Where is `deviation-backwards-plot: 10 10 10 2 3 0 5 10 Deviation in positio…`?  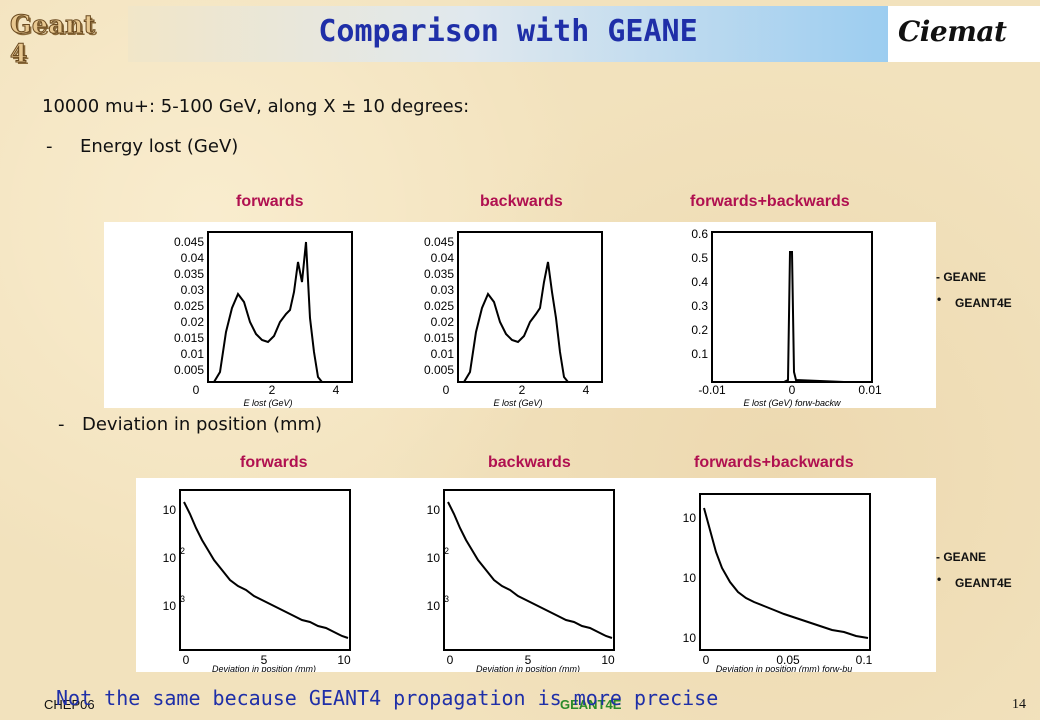
deviation-backwards-plot: 10 10 10 2 3 0 5 10 Deviation in positio… is located at coordinates (521, 581).